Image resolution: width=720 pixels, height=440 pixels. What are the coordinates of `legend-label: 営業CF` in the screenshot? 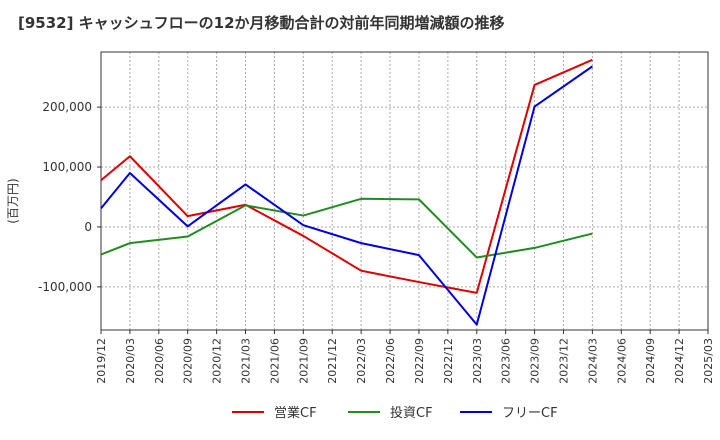 It's located at (295, 413).